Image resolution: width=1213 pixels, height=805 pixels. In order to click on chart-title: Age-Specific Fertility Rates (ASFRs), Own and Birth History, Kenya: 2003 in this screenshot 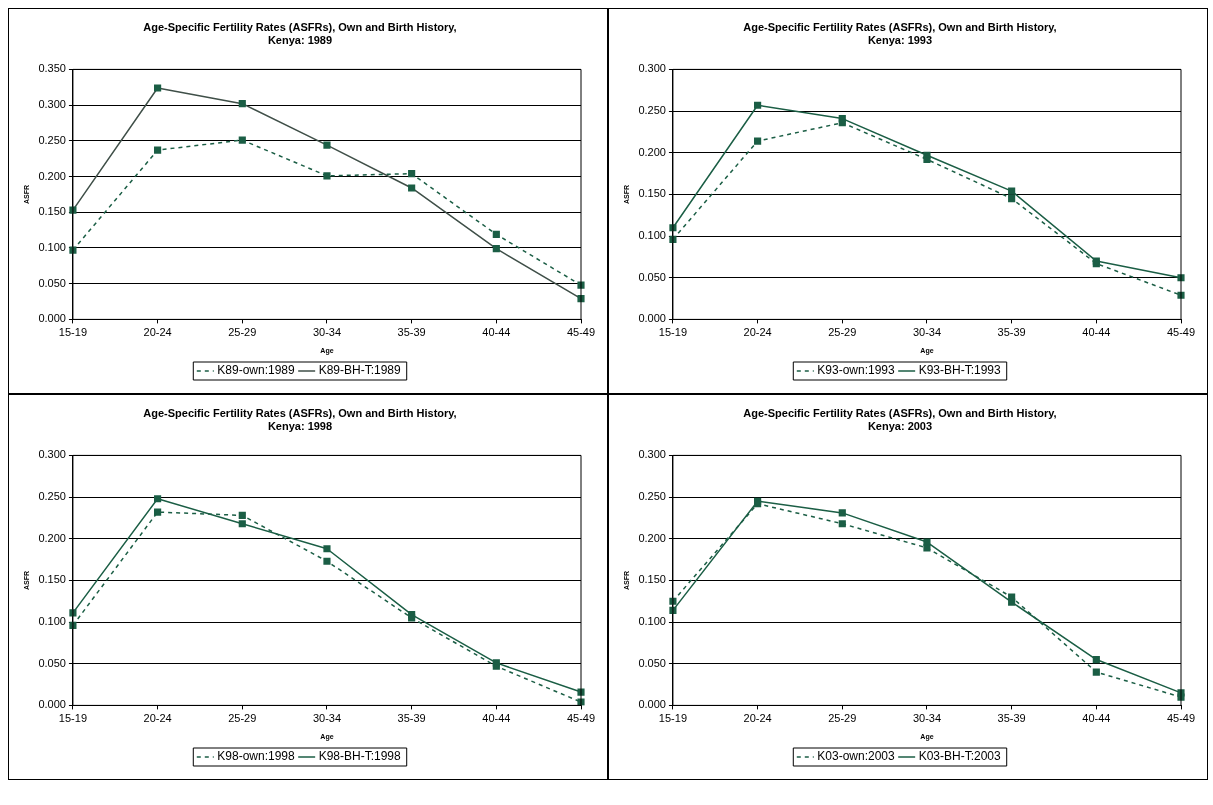, I will do `click(900, 419)`.